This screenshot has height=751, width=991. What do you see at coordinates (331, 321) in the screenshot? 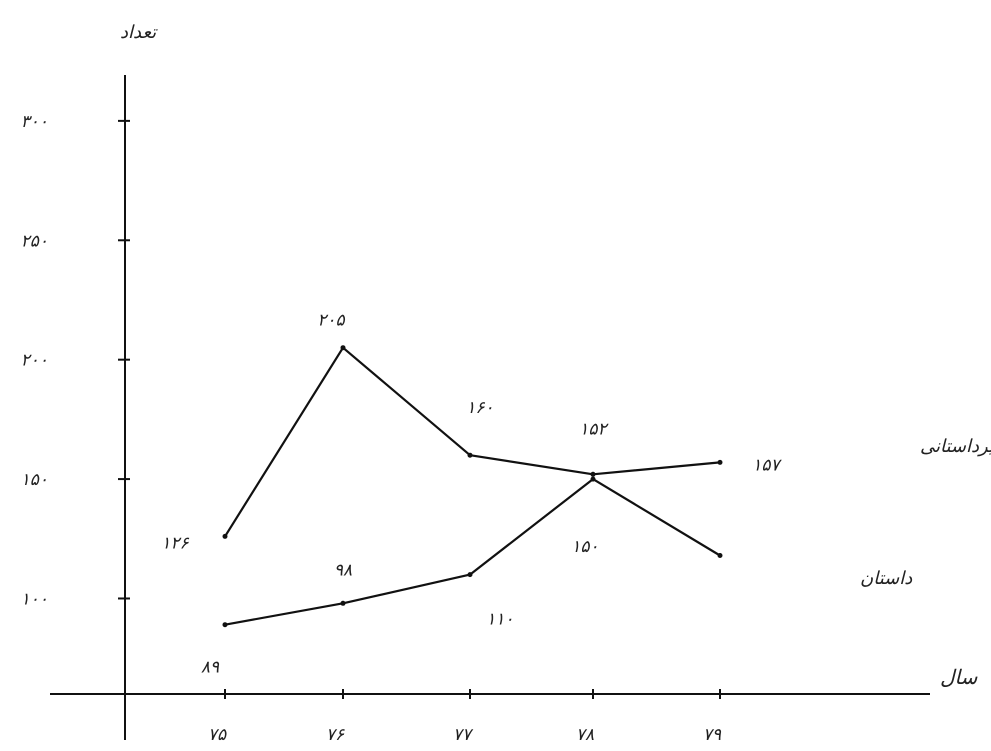
I see `data-value-label: ۲۰۵` at bounding box center [331, 321].